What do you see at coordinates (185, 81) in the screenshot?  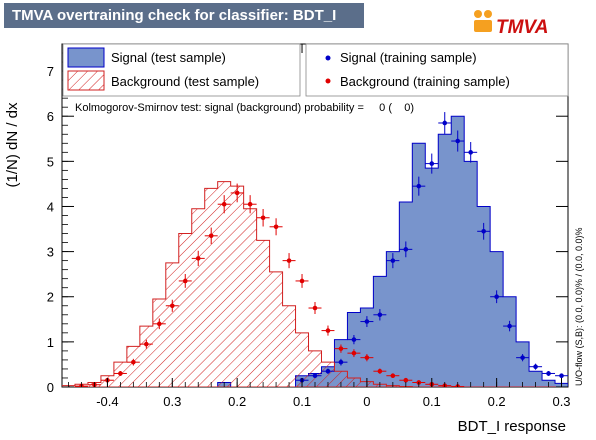 I see `legend-background-test-label: Background (test sample)` at bounding box center [185, 81].